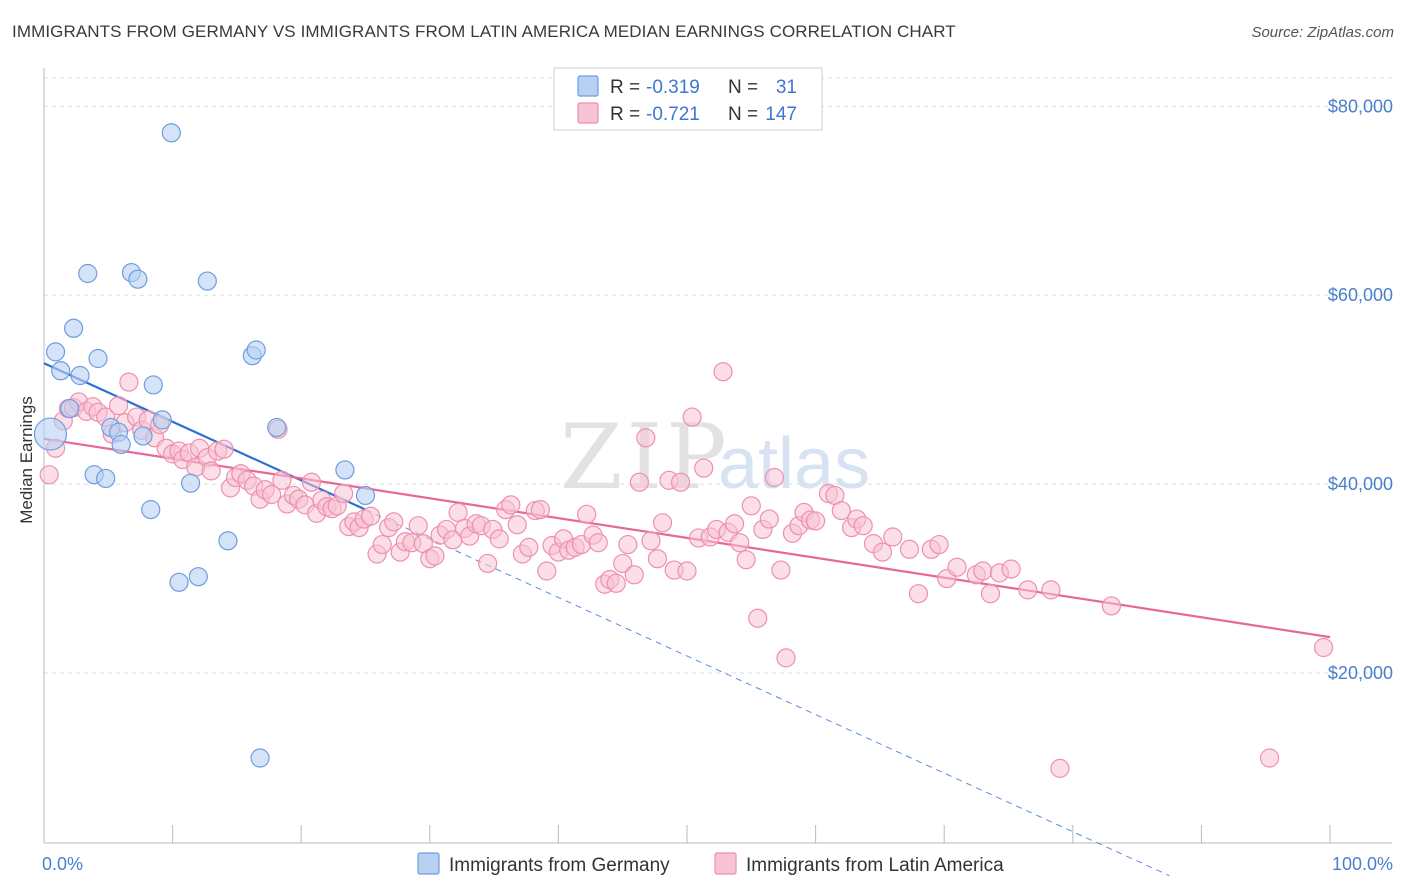  What do you see at coordinates (428, 863) in the screenshot?
I see `bottom-legend-germany-swatch` at bounding box center [428, 863].